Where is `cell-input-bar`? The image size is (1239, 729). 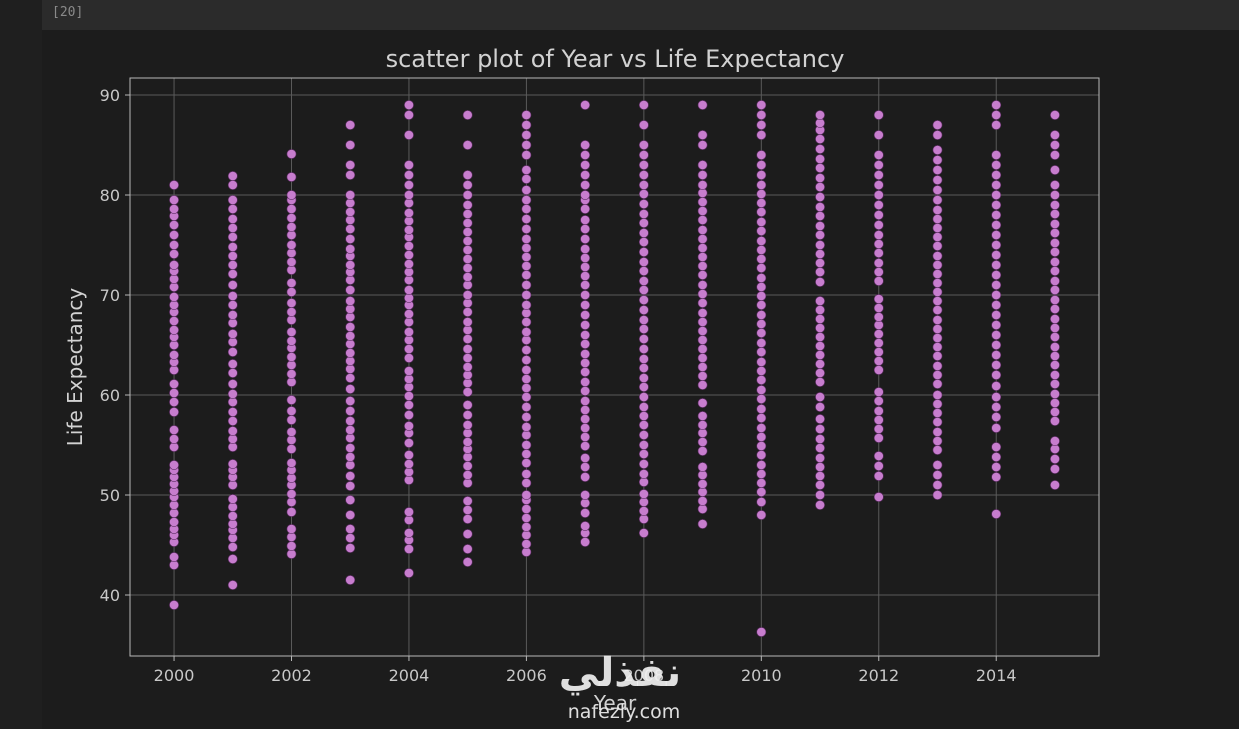
cell-input-bar is located at coordinates (640, 15).